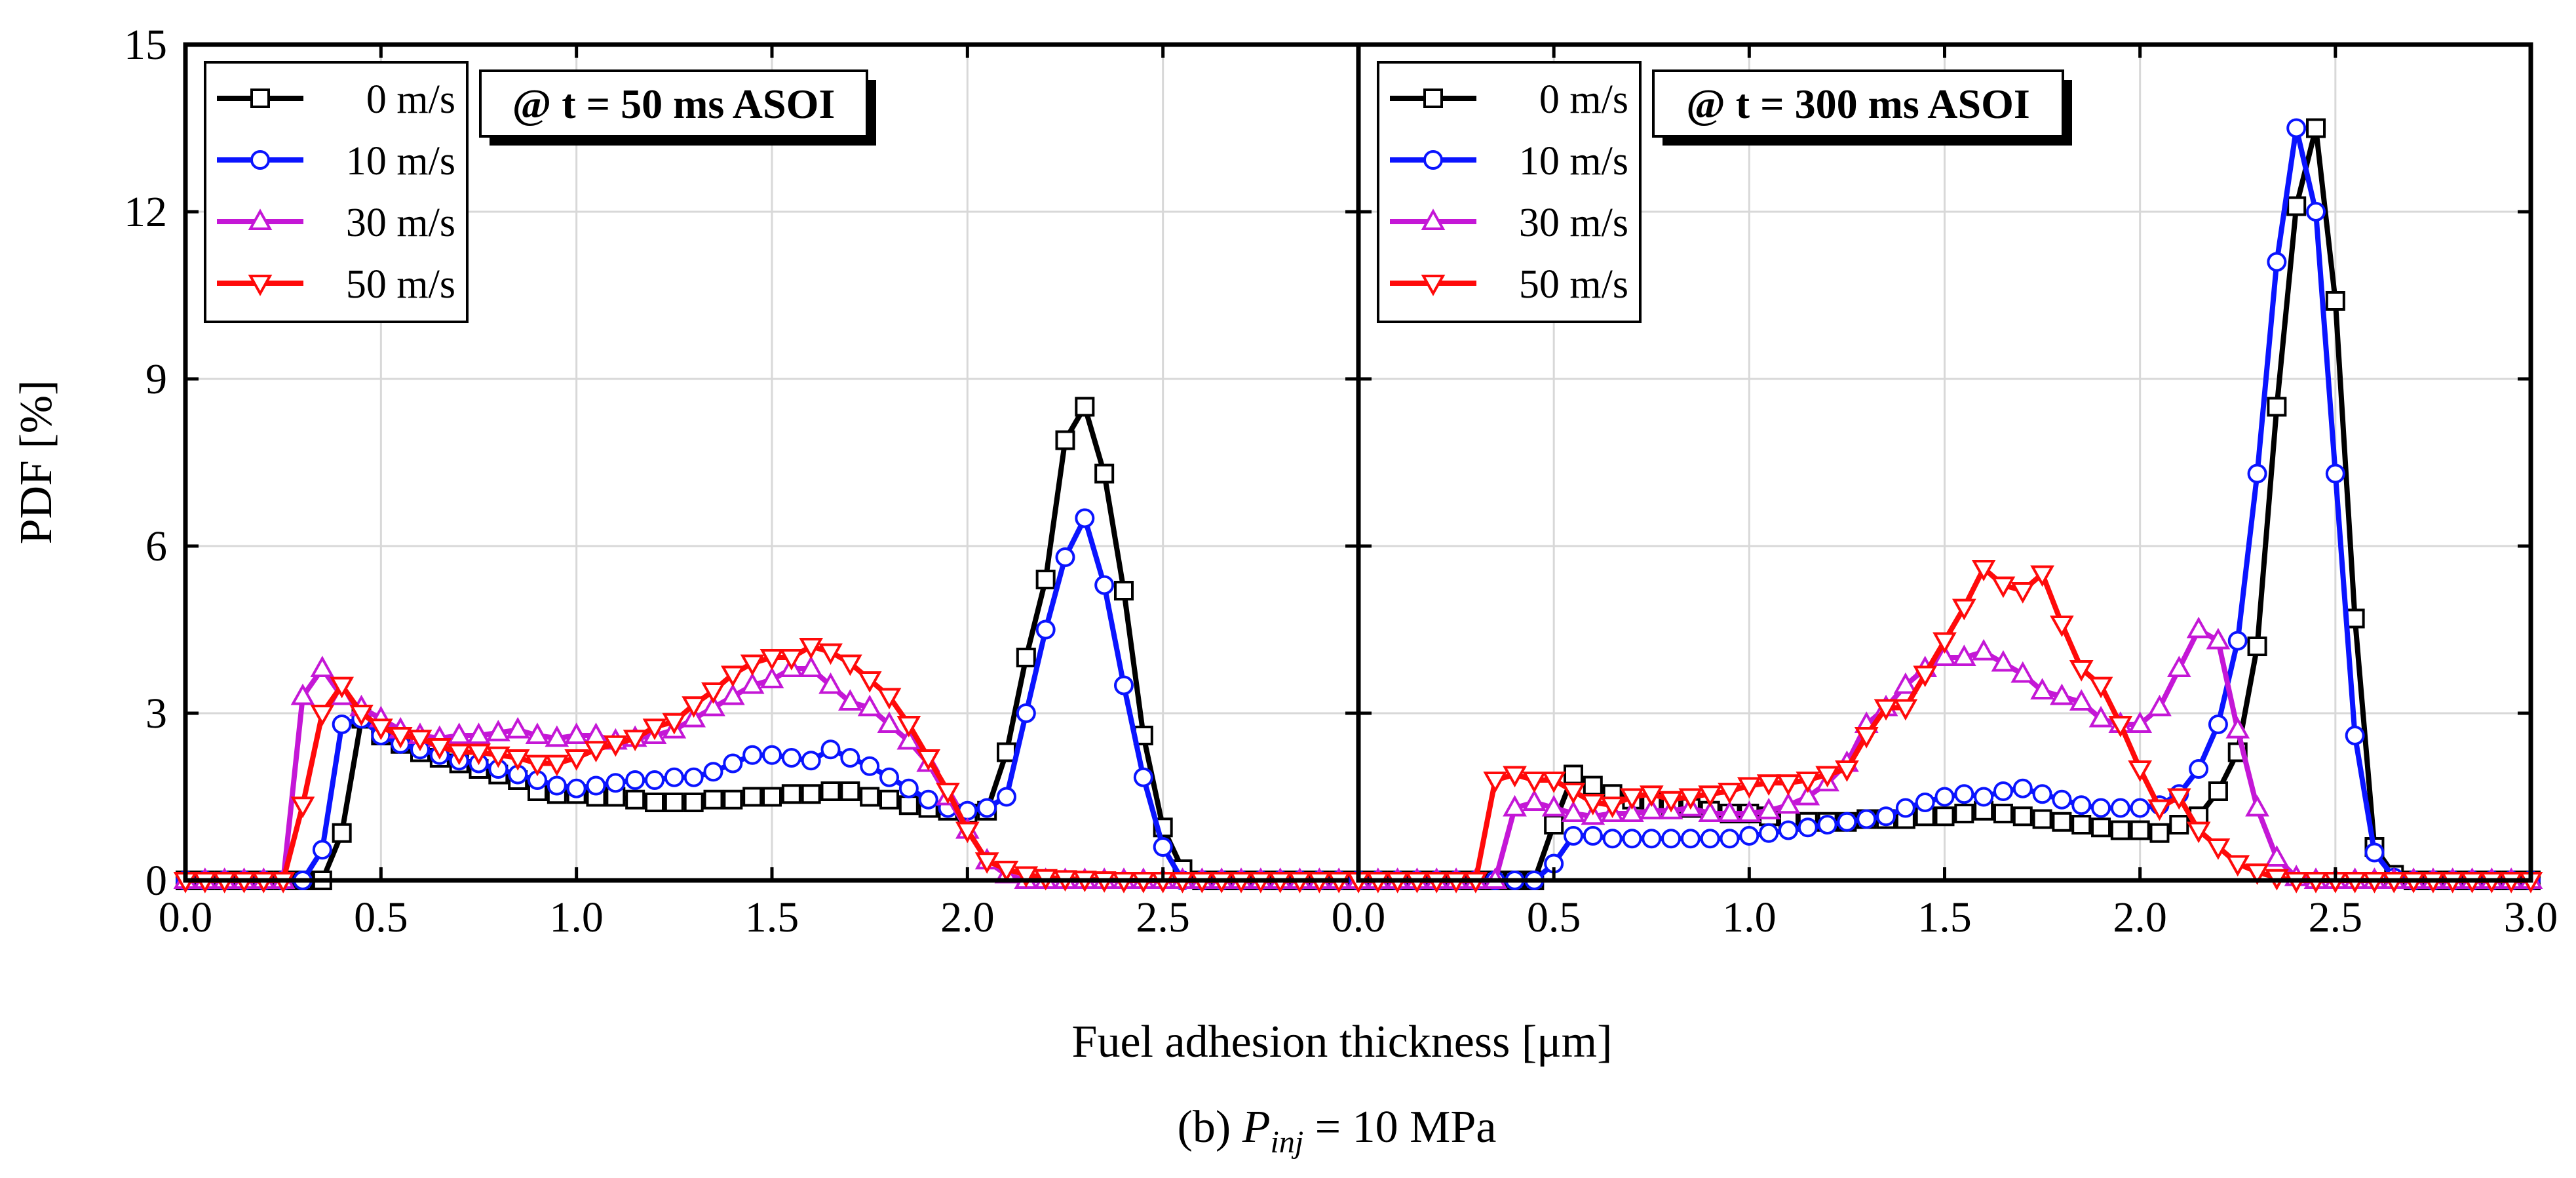 The width and height of the screenshot is (2576, 1178). I want to click on y-tick-label: 6, so click(156, 546).